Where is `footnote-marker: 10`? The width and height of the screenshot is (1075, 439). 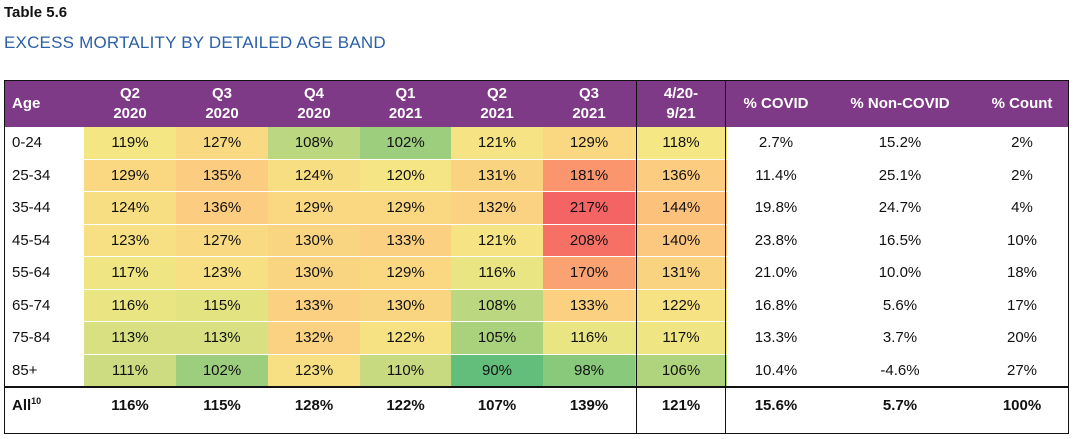 footnote-marker: 10 is located at coordinates (36, 400).